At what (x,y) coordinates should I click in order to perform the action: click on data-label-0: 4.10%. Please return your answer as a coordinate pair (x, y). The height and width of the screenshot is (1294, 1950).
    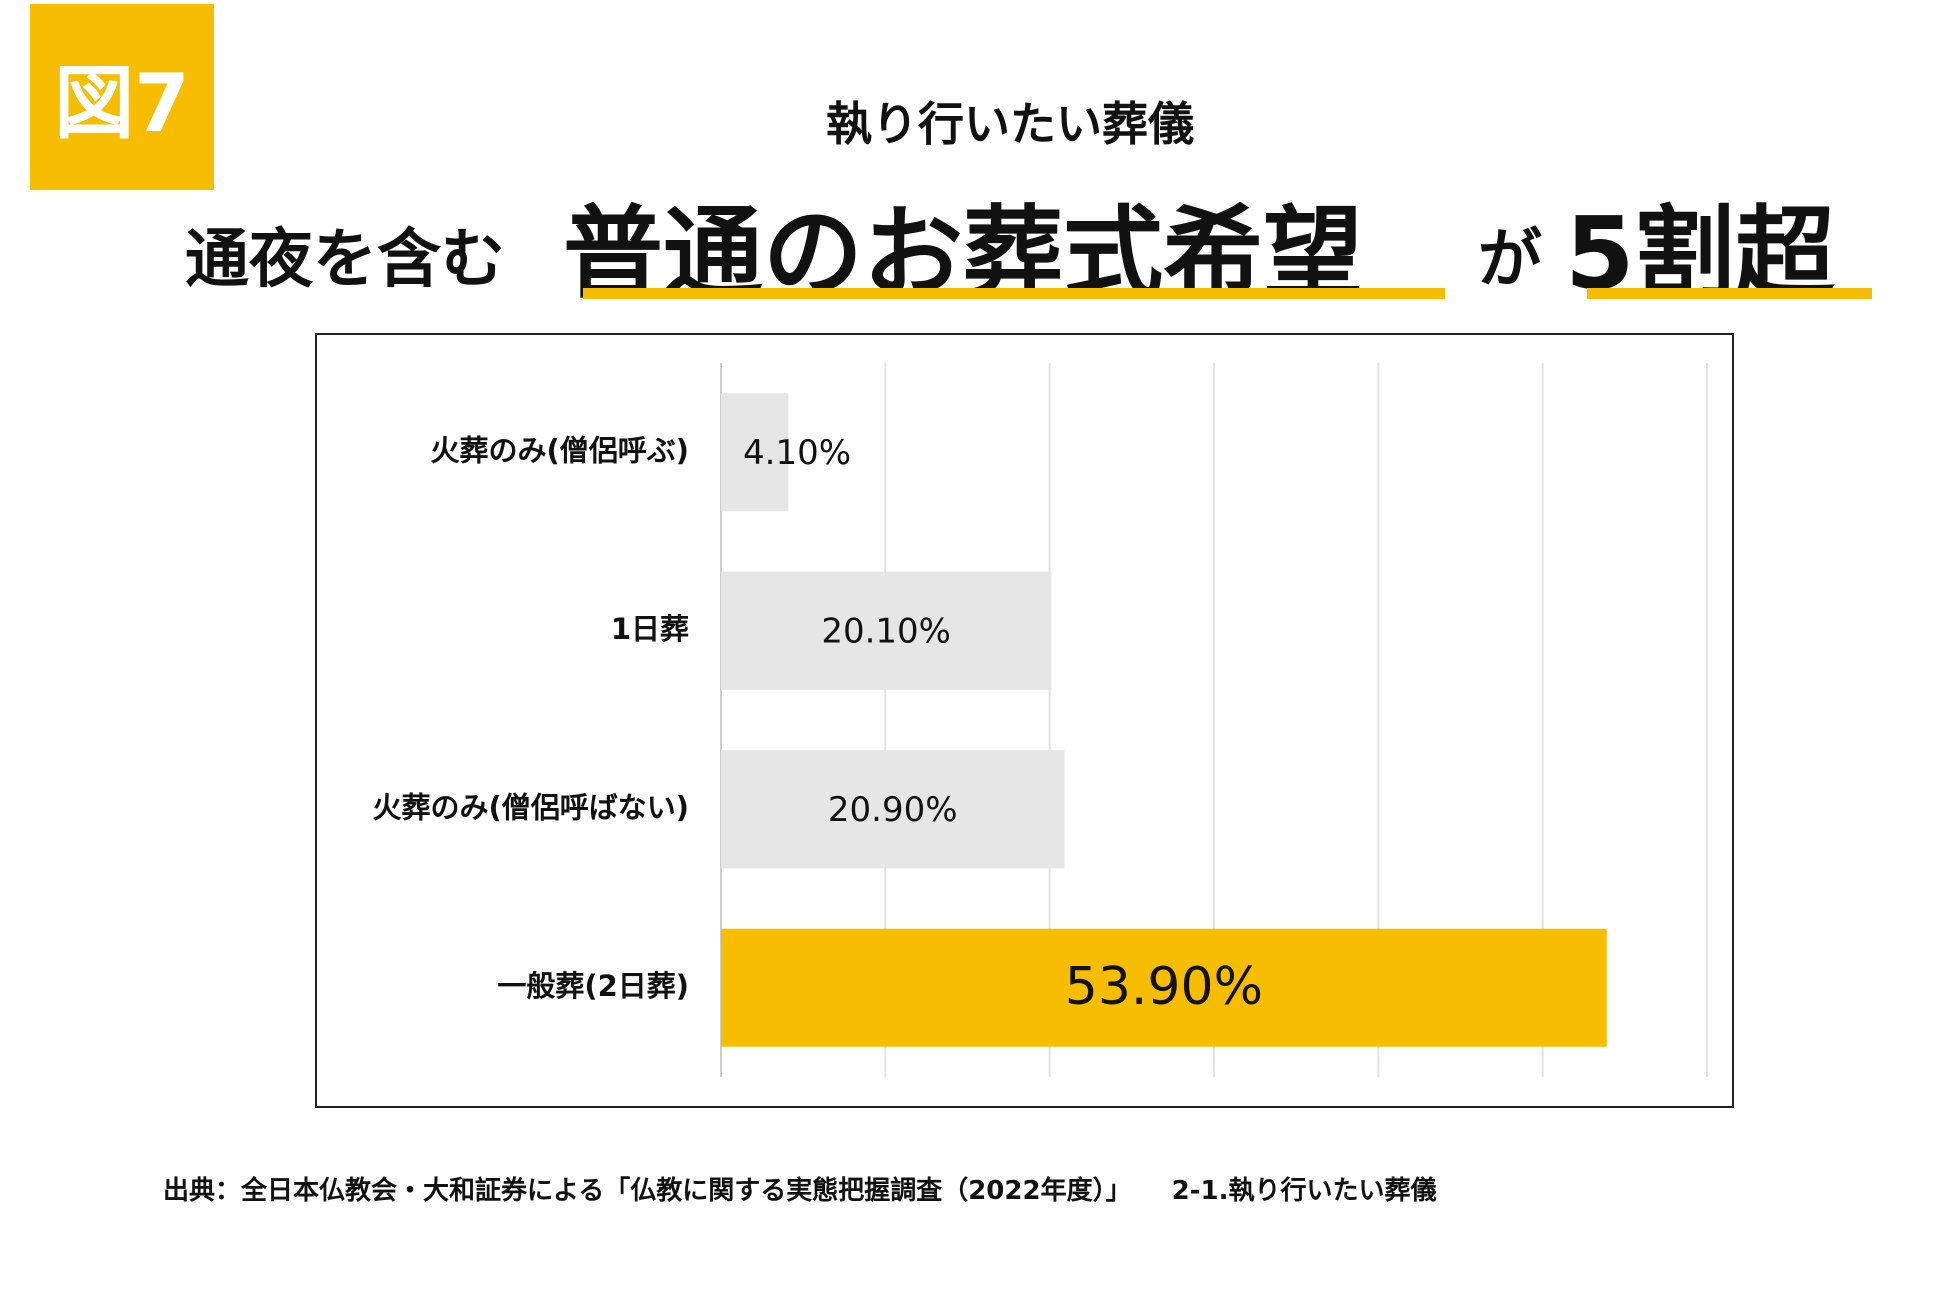
    Looking at the image, I should click on (797, 453).